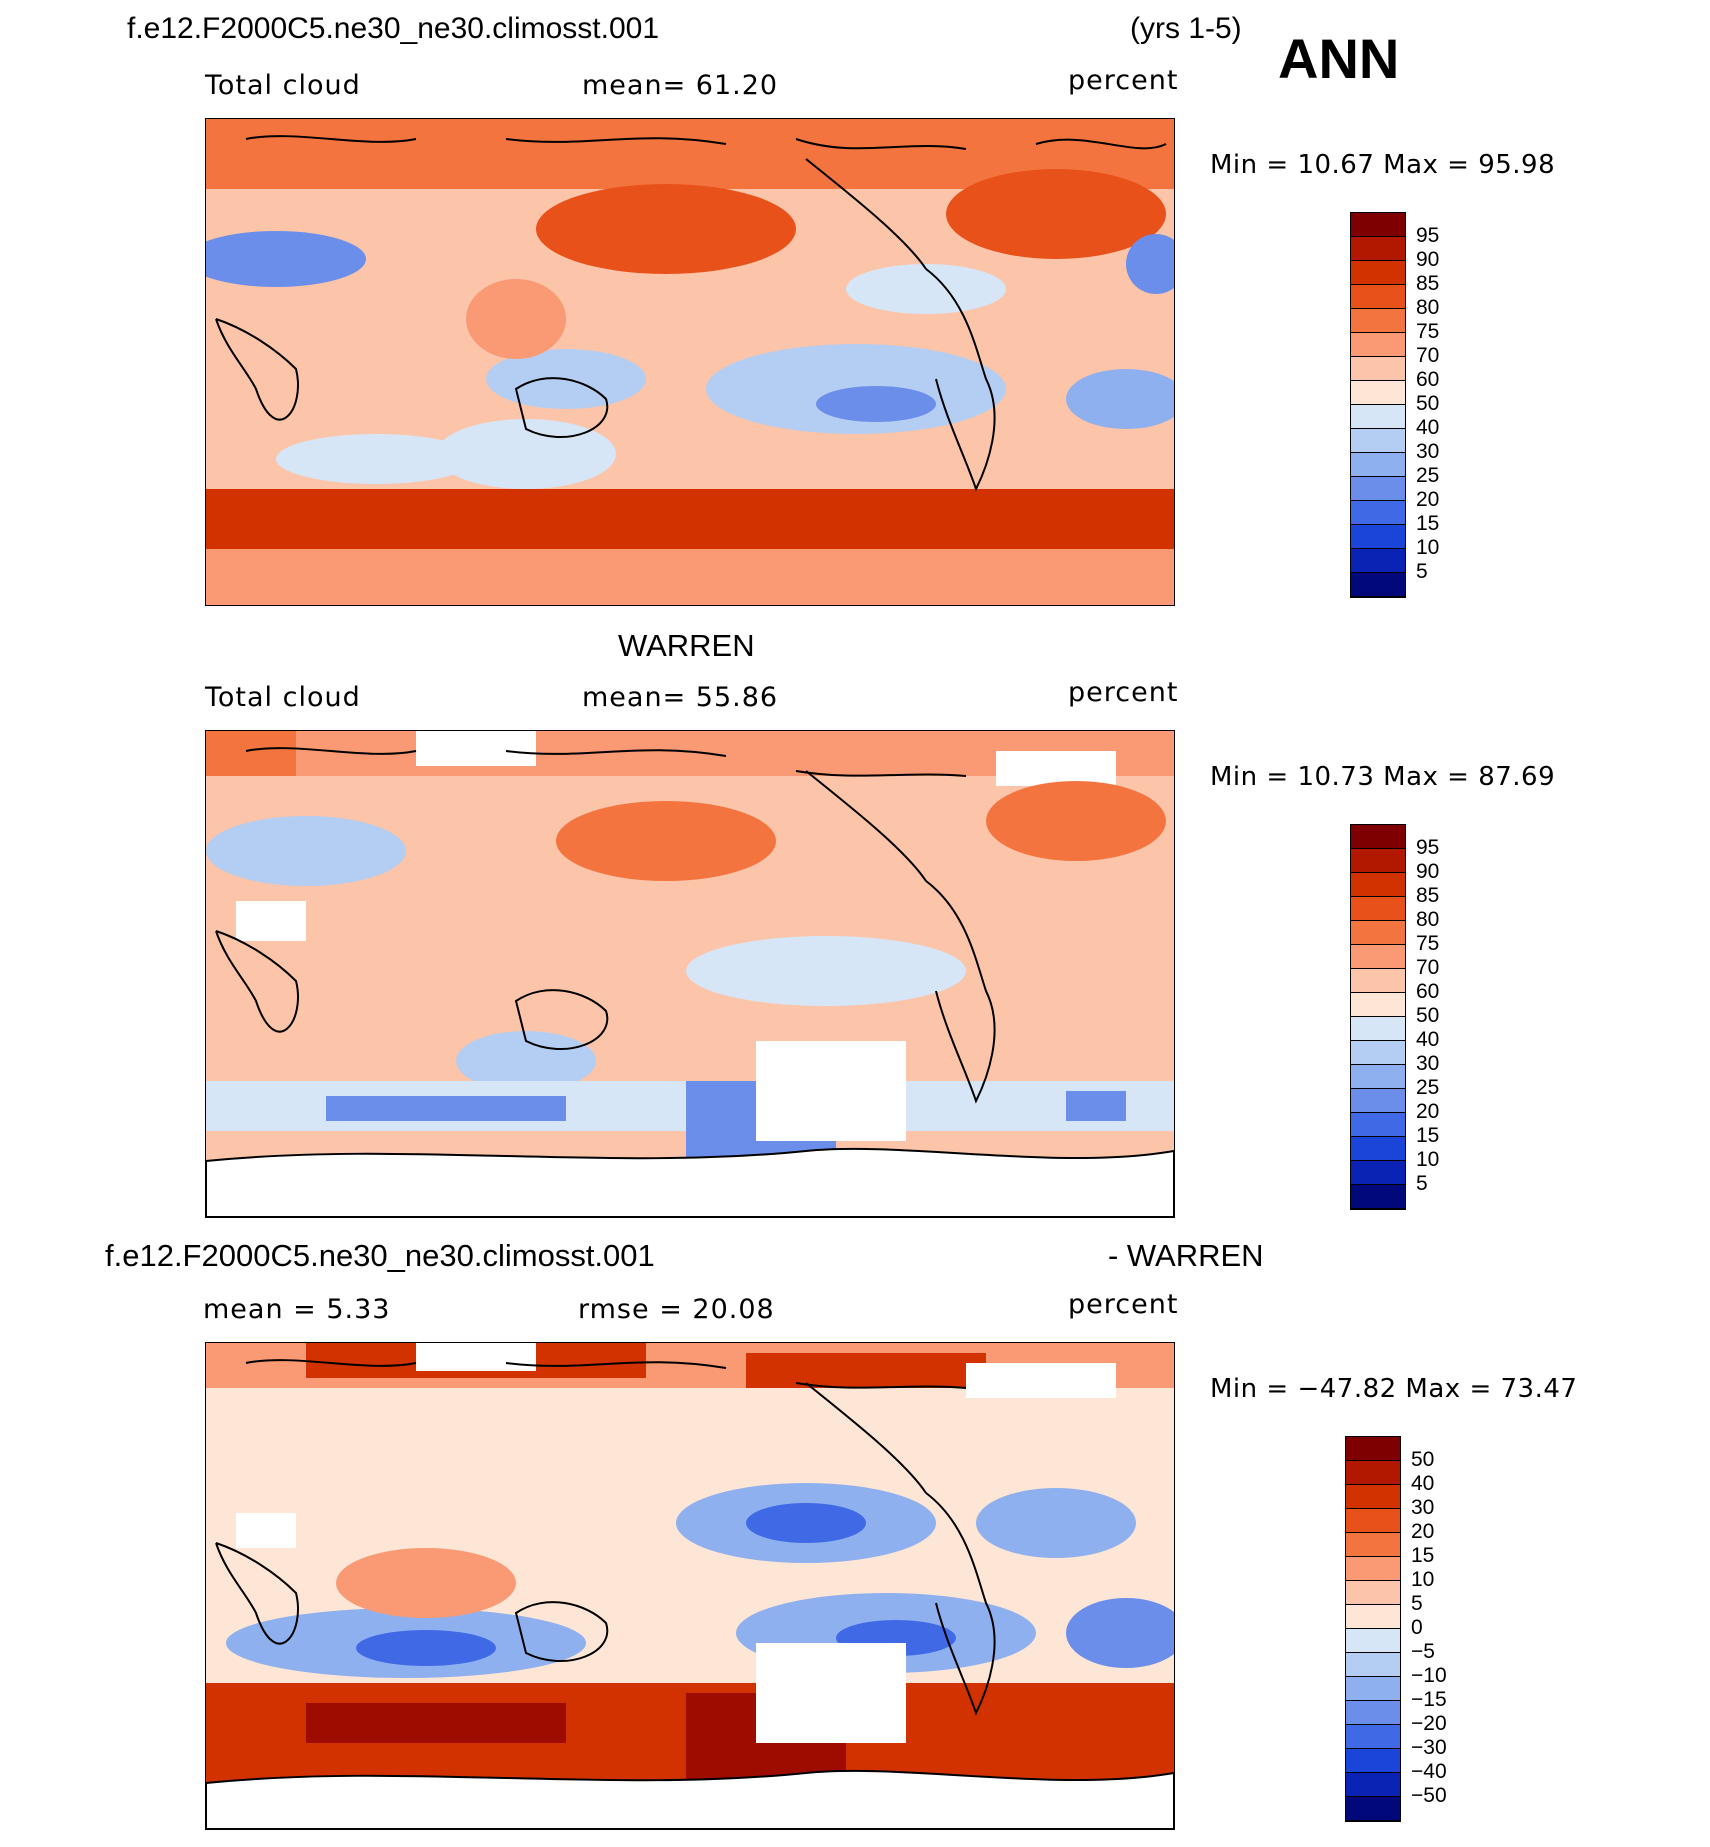 The image size is (1710, 1847). I want to click on panel2-field, so click(690, 974).